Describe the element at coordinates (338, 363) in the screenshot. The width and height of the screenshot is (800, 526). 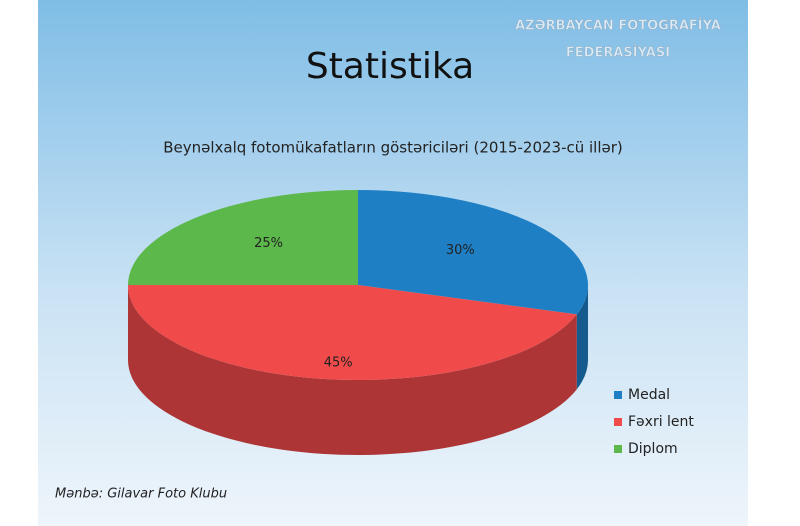
I see `data-label: 45%` at that location.